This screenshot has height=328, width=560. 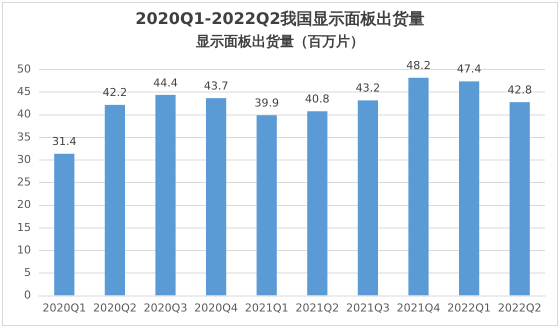 What do you see at coordinates (27, 295) in the screenshot?
I see `y-tick-label: 0` at bounding box center [27, 295].